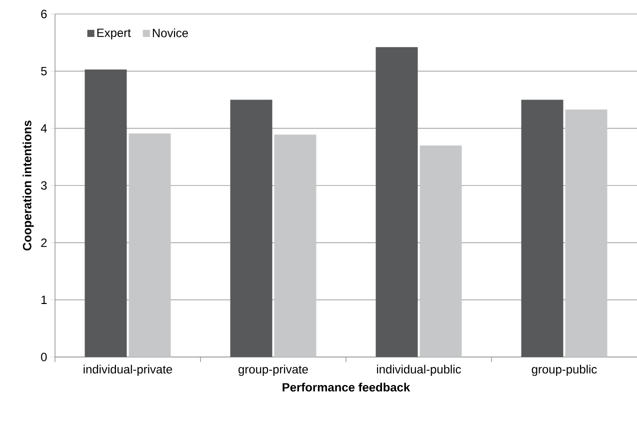 Image resolution: width=637 pixels, height=425 pixels. What do you see at coordinates (114, 34) in the screenshot?
I see `legend-label: Expert` at bounding box center [114, 34].